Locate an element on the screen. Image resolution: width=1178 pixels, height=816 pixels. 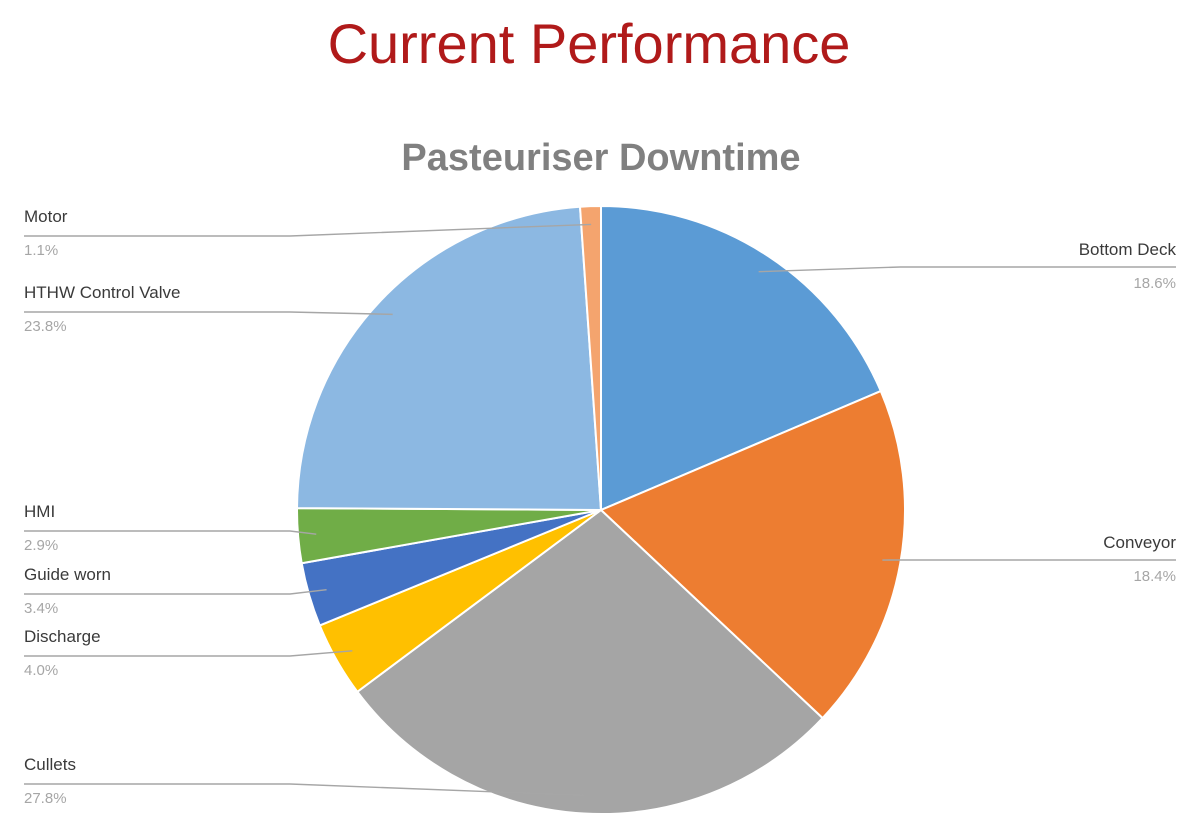
value-conveyor: 18.4% is located at coordinates (1154, 576).